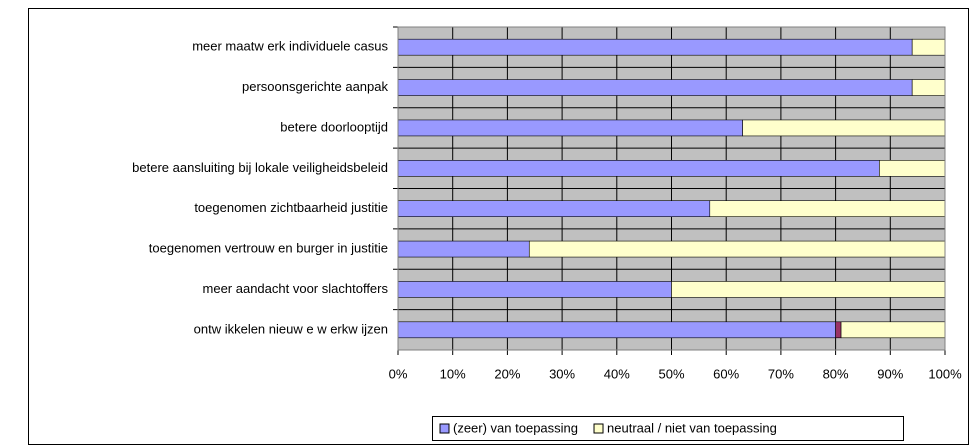 This screenshot has height=446, width=976. I want to click on x-tick-label: 60%, so click(726, 373).